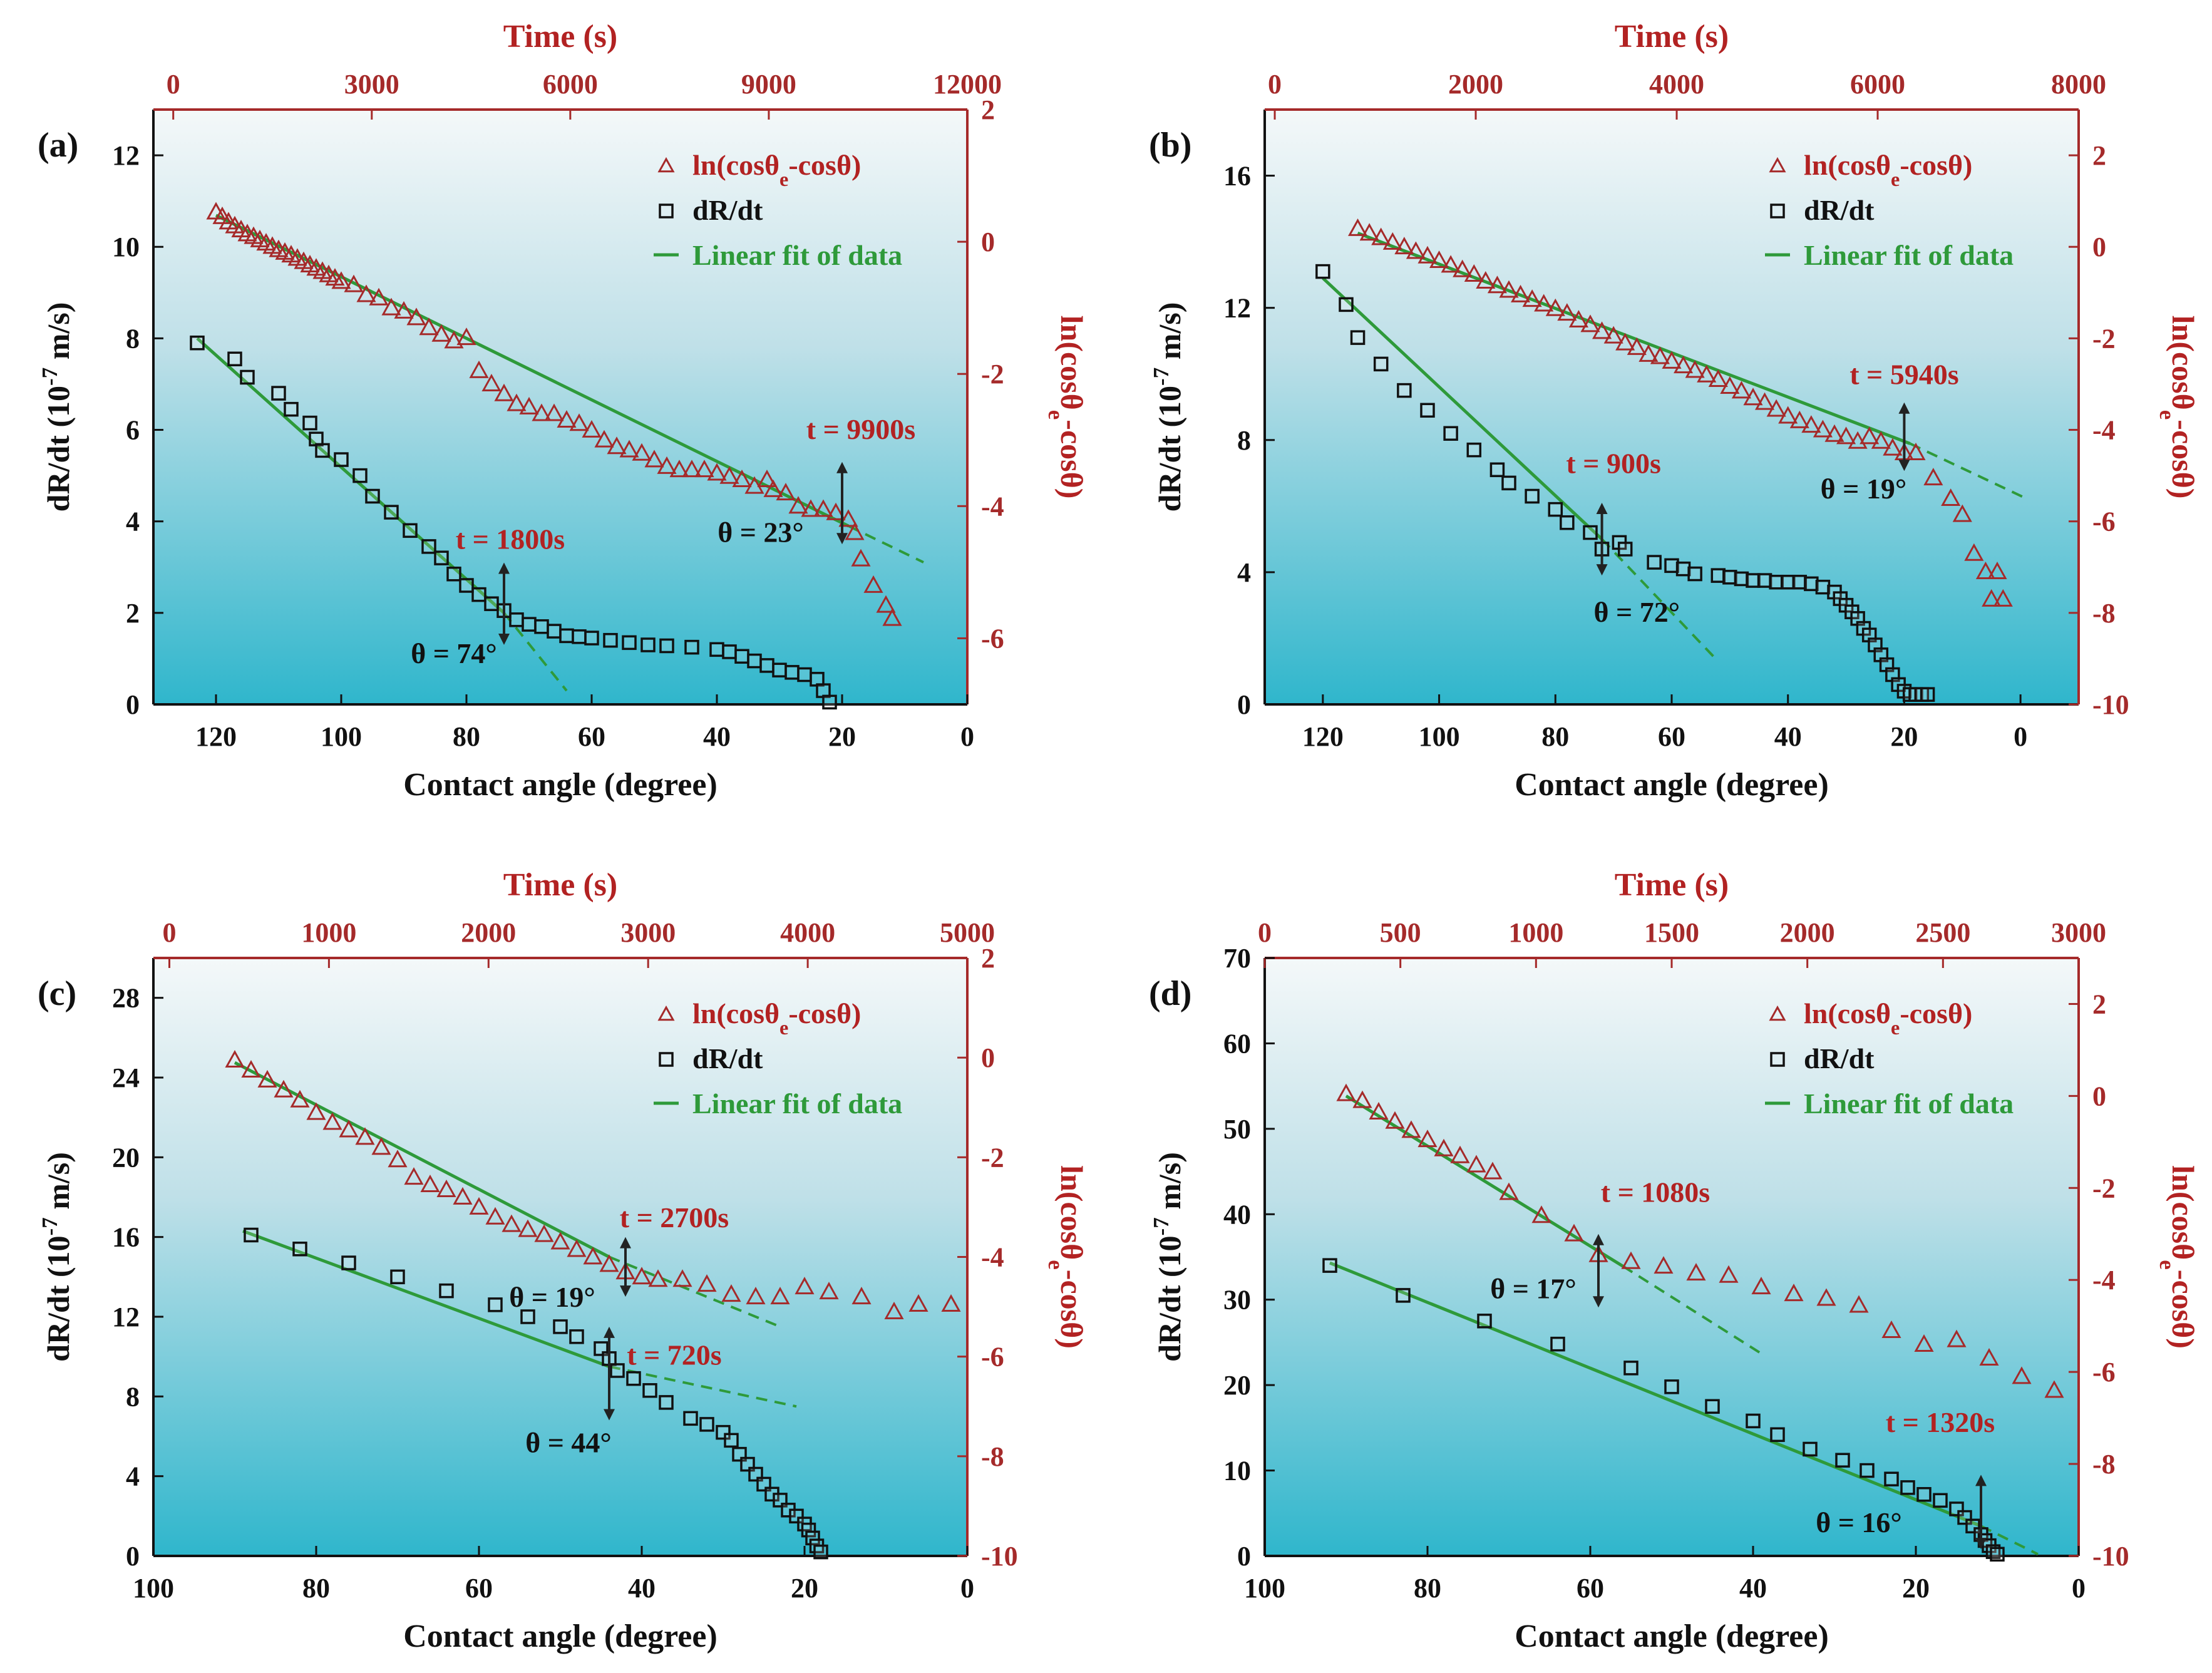  I want to click on x2-tick-label: 2500, so click(1942, 932).